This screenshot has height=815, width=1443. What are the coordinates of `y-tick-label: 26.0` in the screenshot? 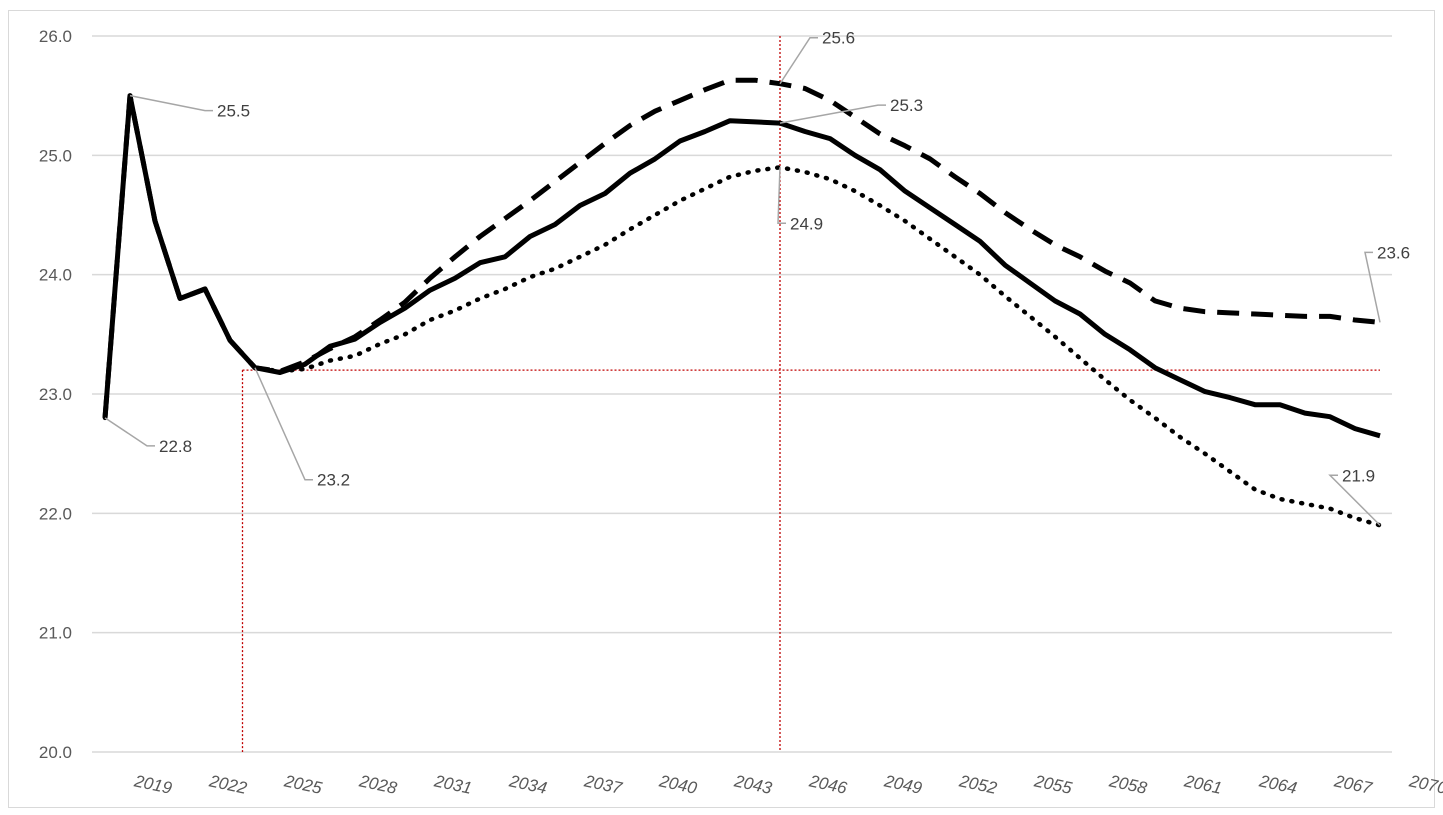 It's located at (55, 36).